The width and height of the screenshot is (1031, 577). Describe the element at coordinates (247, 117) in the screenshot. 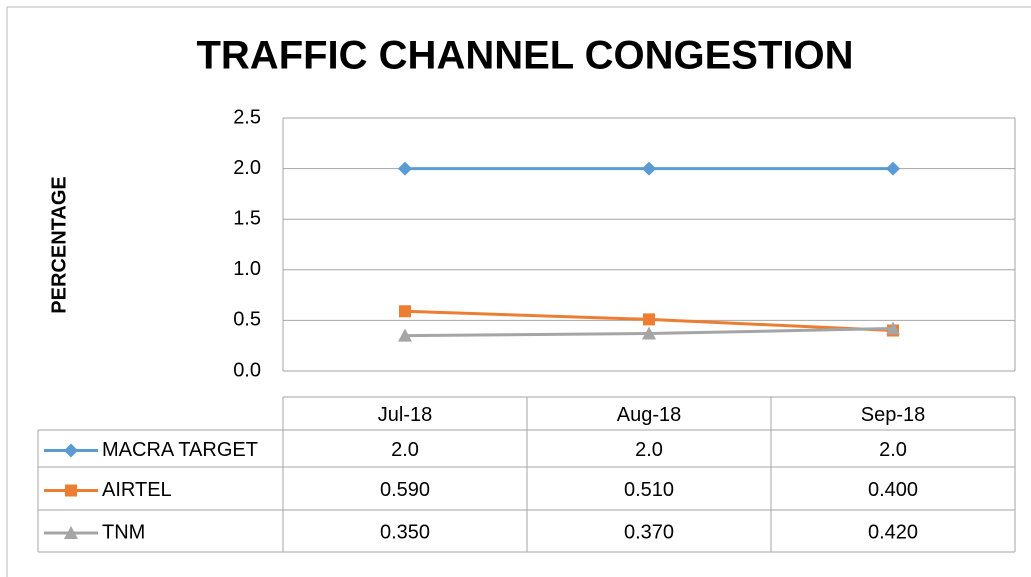

I see `y-tick-label: 2.5` at that location.